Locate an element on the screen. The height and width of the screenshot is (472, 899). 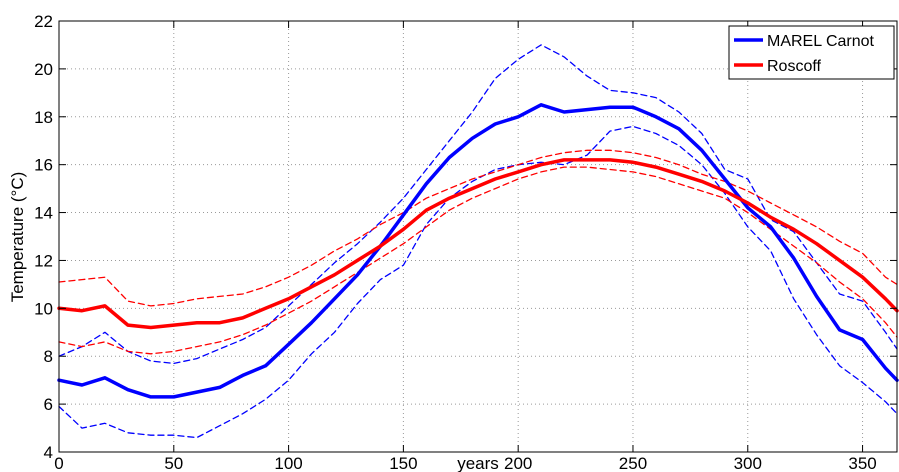
y-tick-label: 12 is located at coordinates (43, 260).